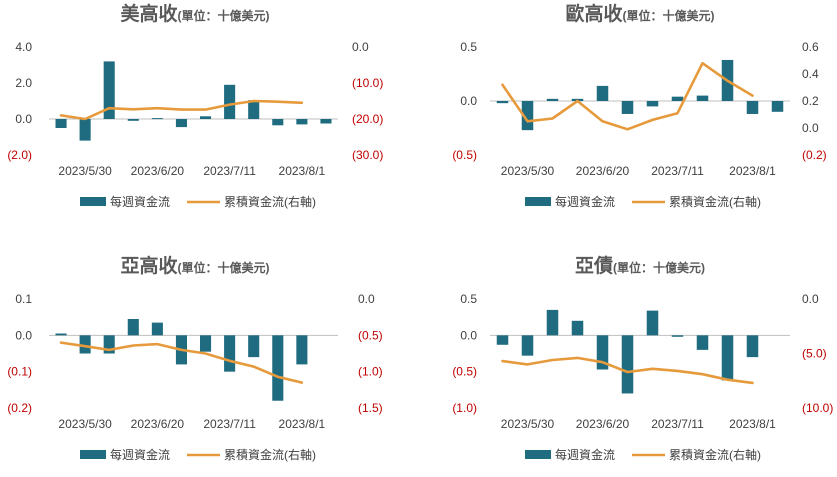 The width and height of the screenshot is (837, 477). What do you see at coordinates (370, 372) in the screenshot?
I see `right-axis-tick-label: (1.0)` at bounding box center [370, 372].